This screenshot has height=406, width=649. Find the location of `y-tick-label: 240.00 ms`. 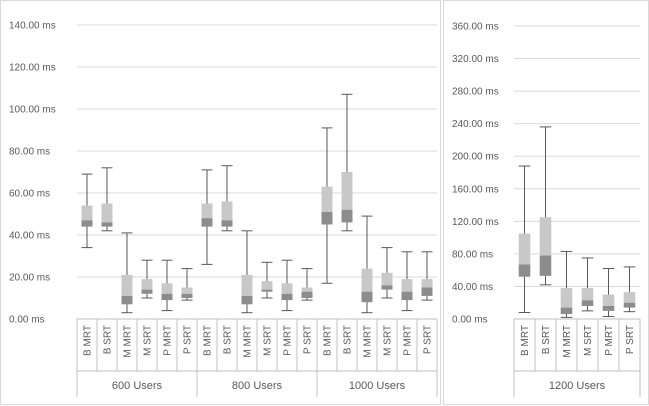

y-tick-label: 240.00 ms is located at coordinates (475, 124).